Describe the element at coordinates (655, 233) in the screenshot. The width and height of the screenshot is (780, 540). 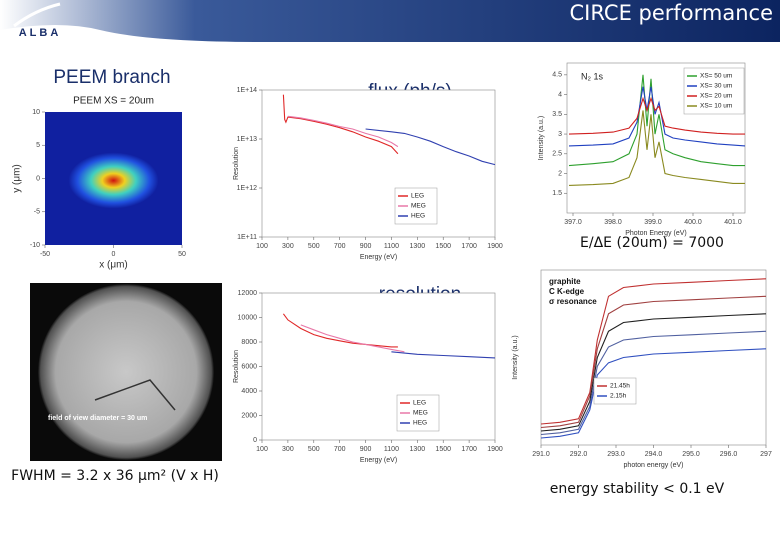
I see `x-axis-label: Photon Energy (eV)` at that location.